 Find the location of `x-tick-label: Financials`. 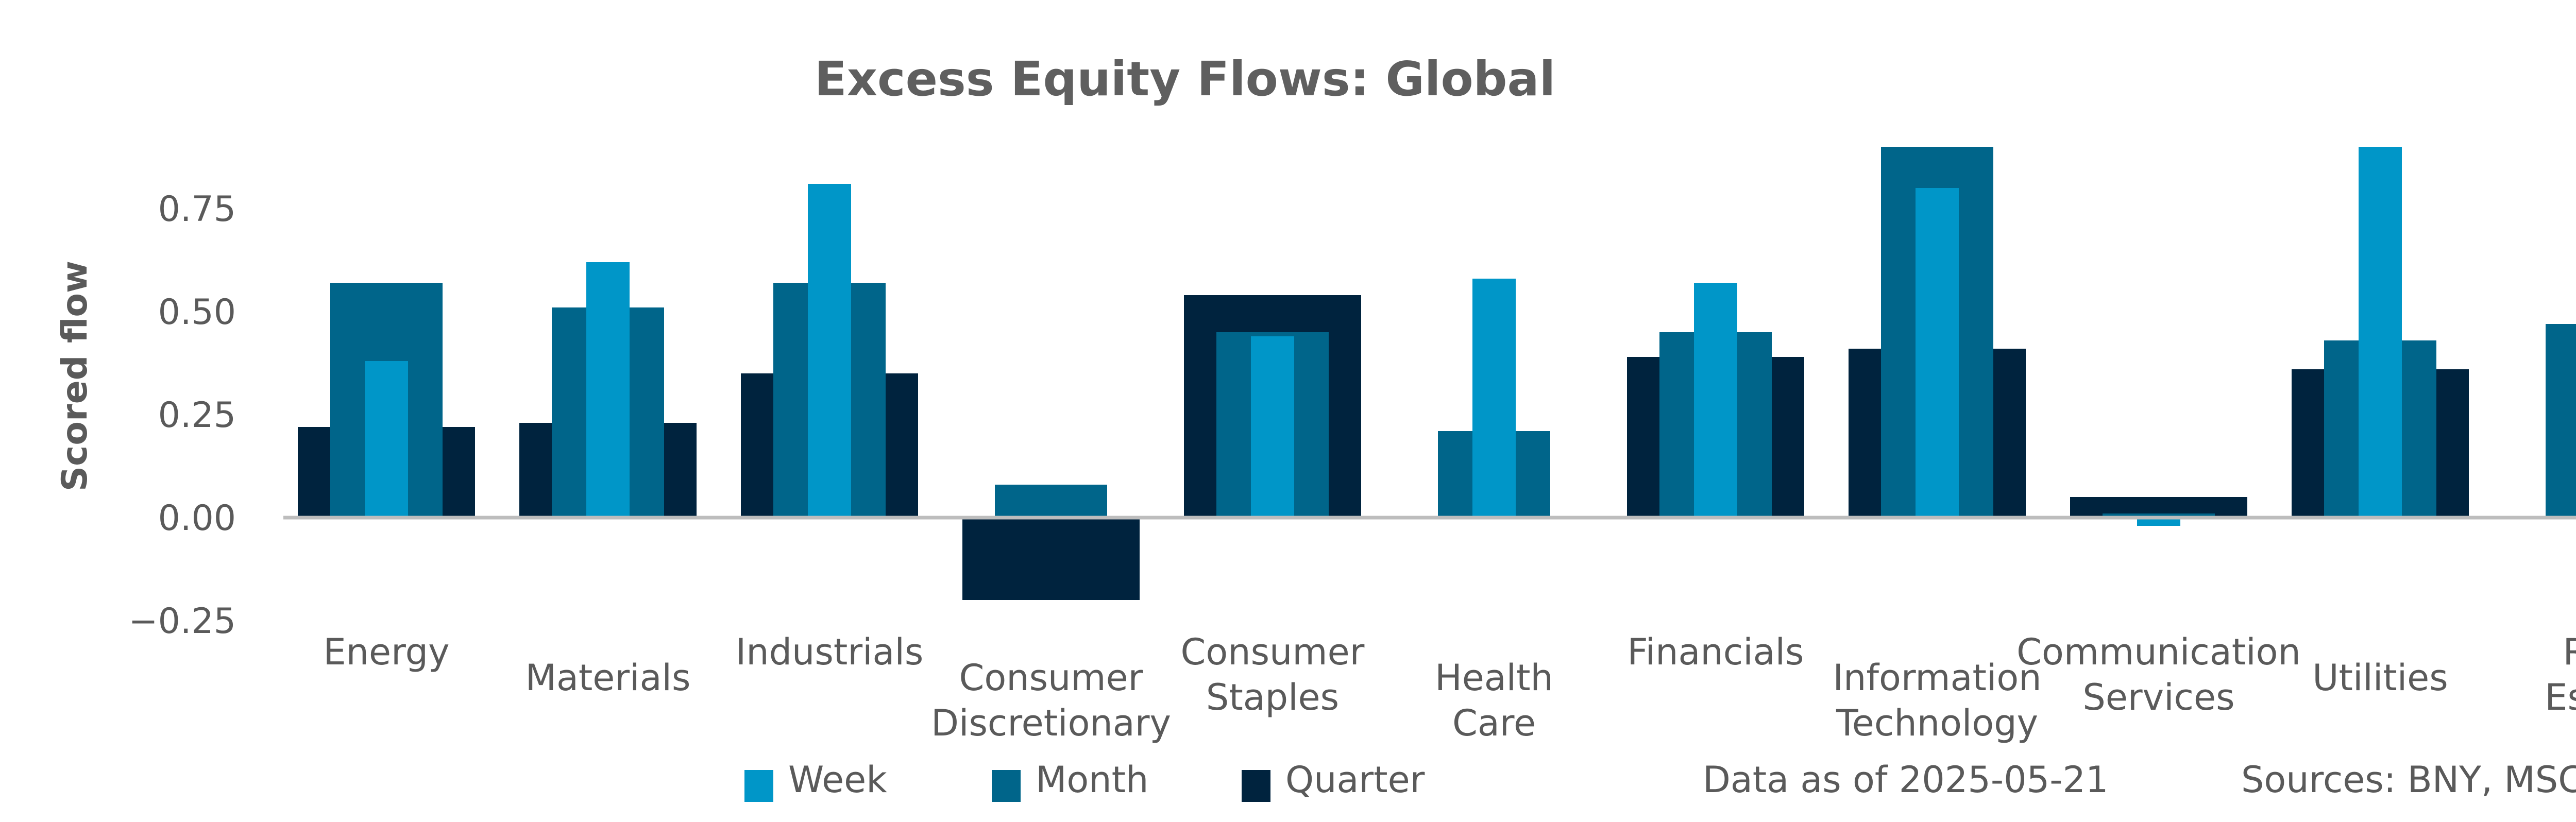

x-tick-label: Financials is located at coordinates (1716, 652).